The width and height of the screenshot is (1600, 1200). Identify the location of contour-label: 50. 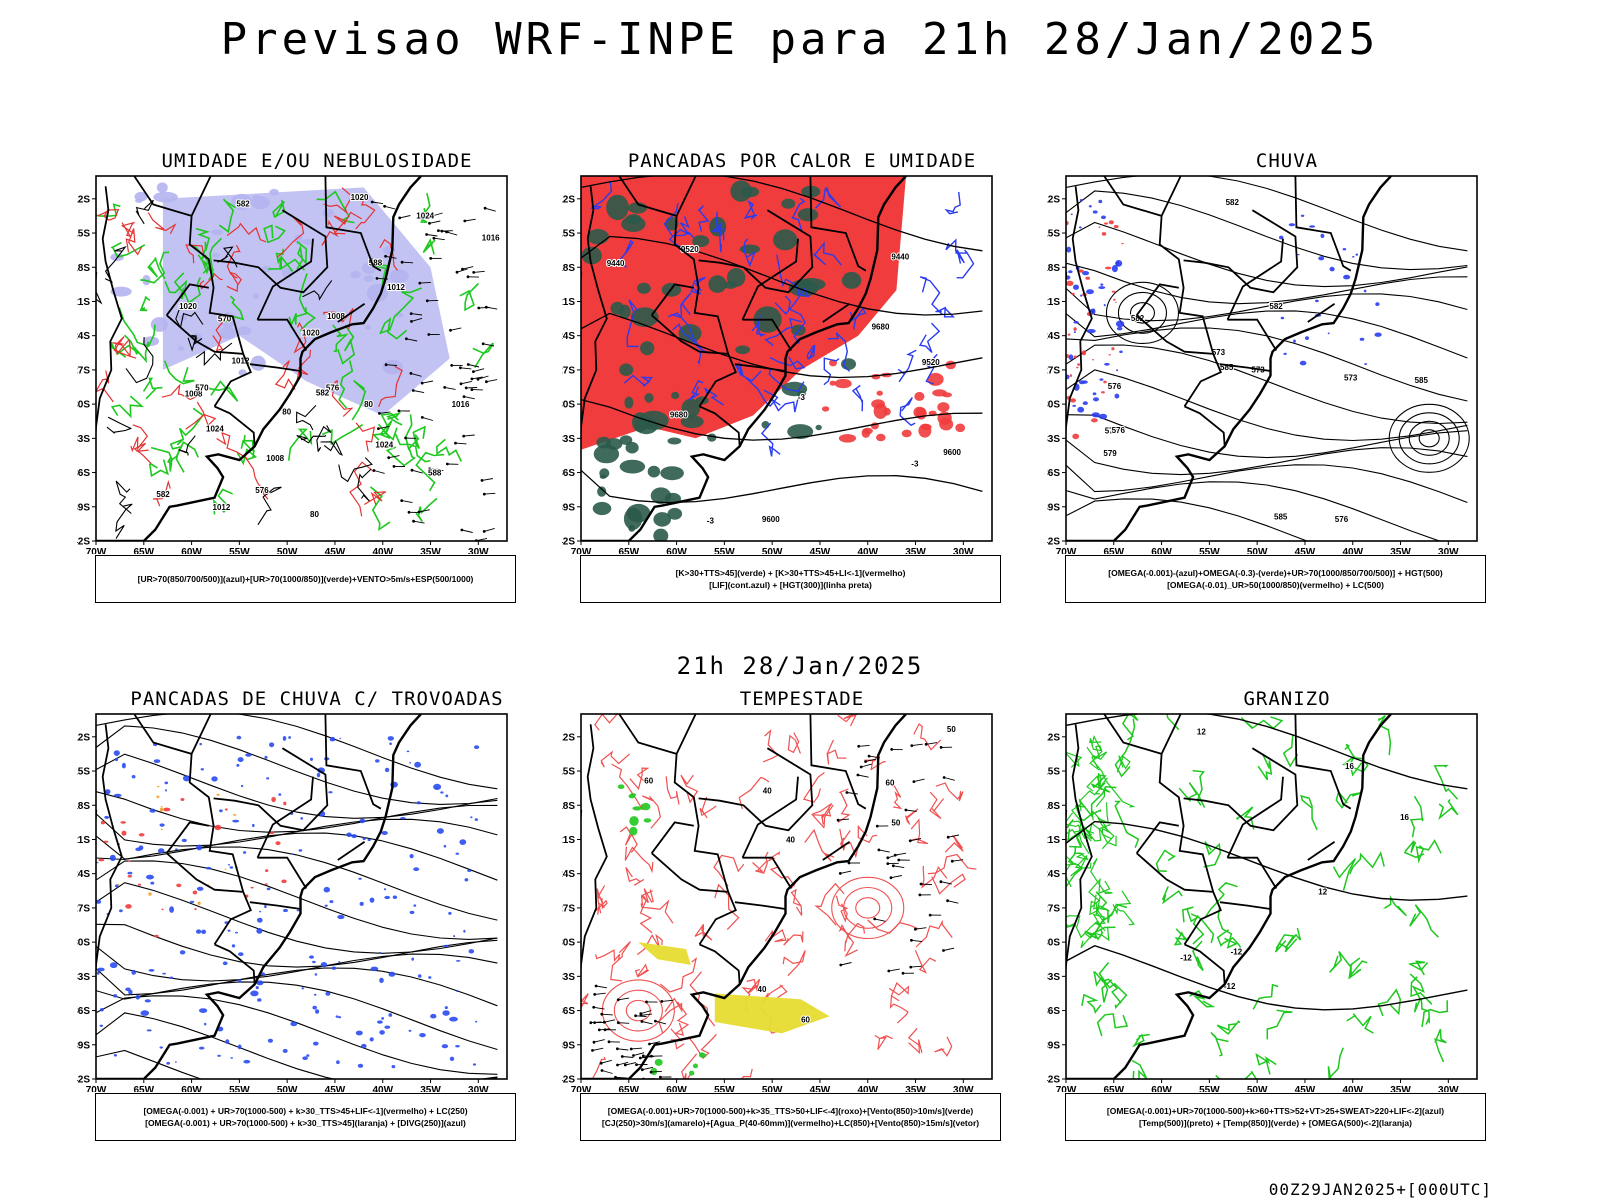
(895, 822).